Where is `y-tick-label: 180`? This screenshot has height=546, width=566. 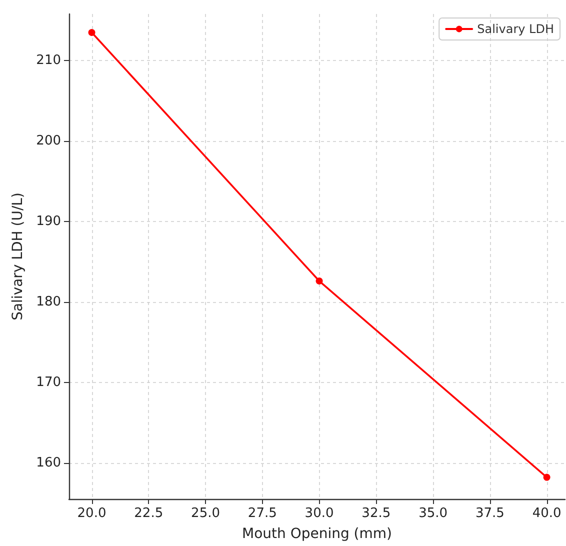
y-tick-label: 180 is located at coordinates (48, 302).